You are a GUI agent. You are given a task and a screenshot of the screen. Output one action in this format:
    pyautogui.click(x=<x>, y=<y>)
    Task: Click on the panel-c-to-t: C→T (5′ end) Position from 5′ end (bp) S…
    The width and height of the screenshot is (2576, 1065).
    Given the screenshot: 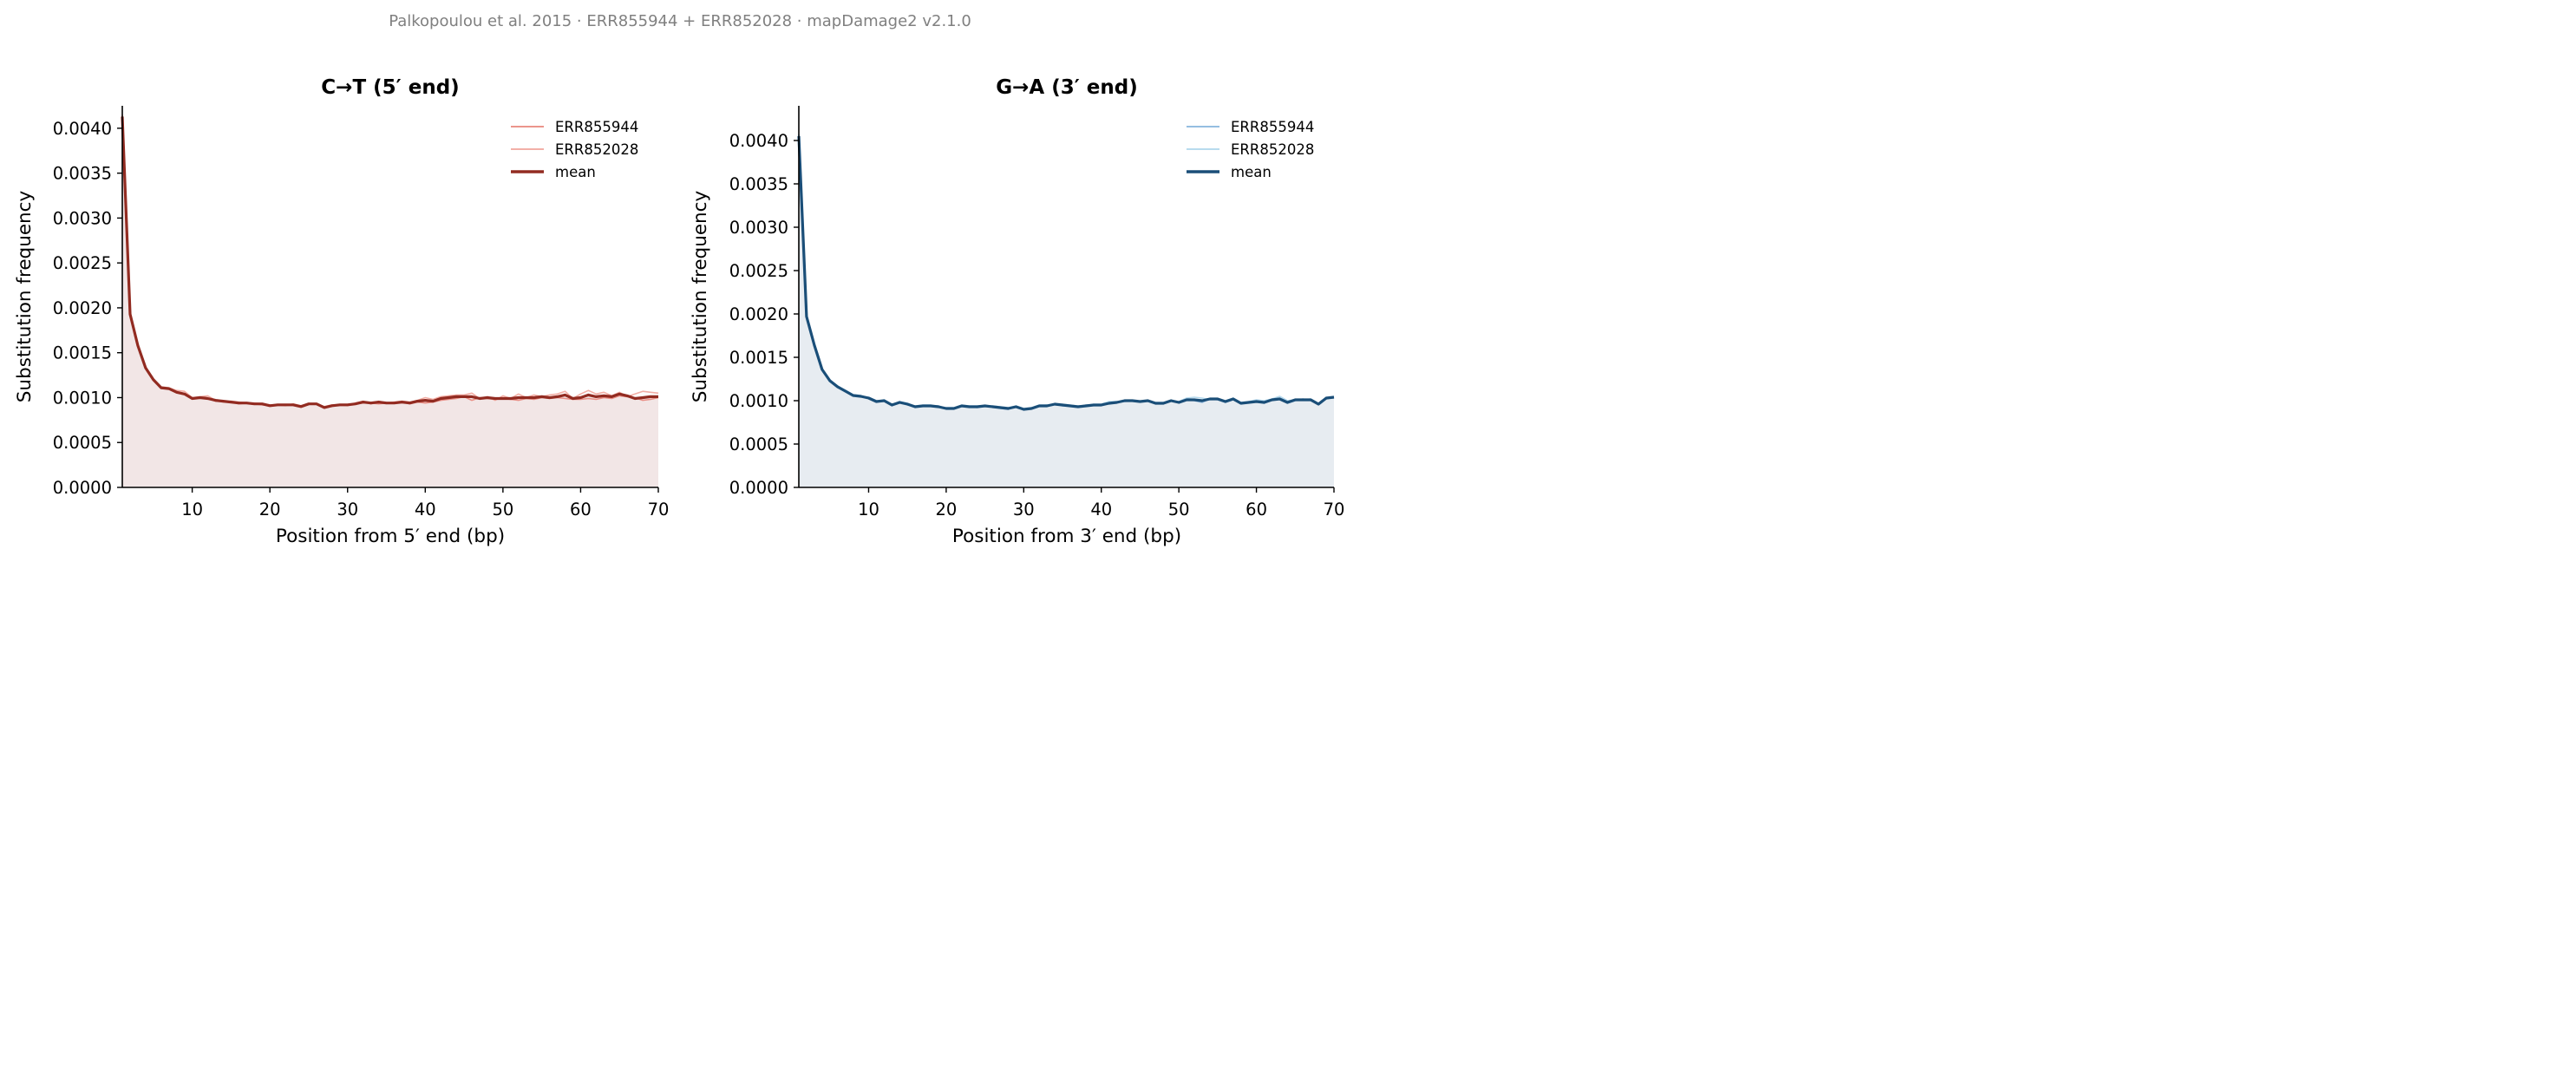 What is the action you would take?
    pyautogui.click(x=341, y=311)
    